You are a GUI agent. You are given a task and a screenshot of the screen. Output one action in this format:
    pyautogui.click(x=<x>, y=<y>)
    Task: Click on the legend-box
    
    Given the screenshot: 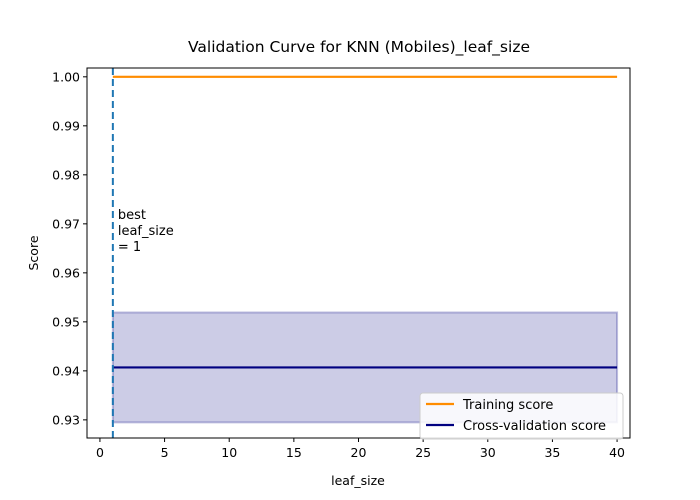 What is the action you would take?
    pyautogui.click(x=521, y=416)
    